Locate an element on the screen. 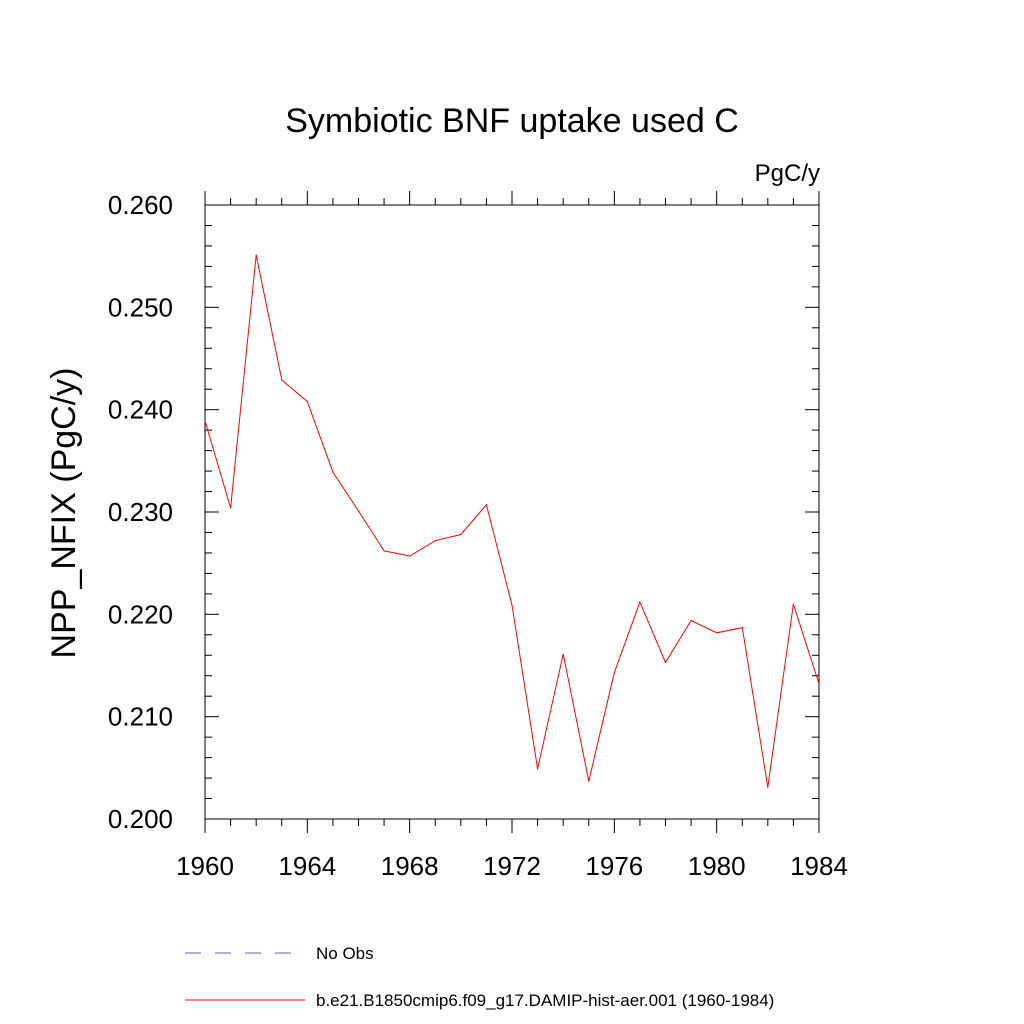 The height and width of the screenshot is (1024, 1024). x-tick-label: 1960 is located at coordinates (205, 866).